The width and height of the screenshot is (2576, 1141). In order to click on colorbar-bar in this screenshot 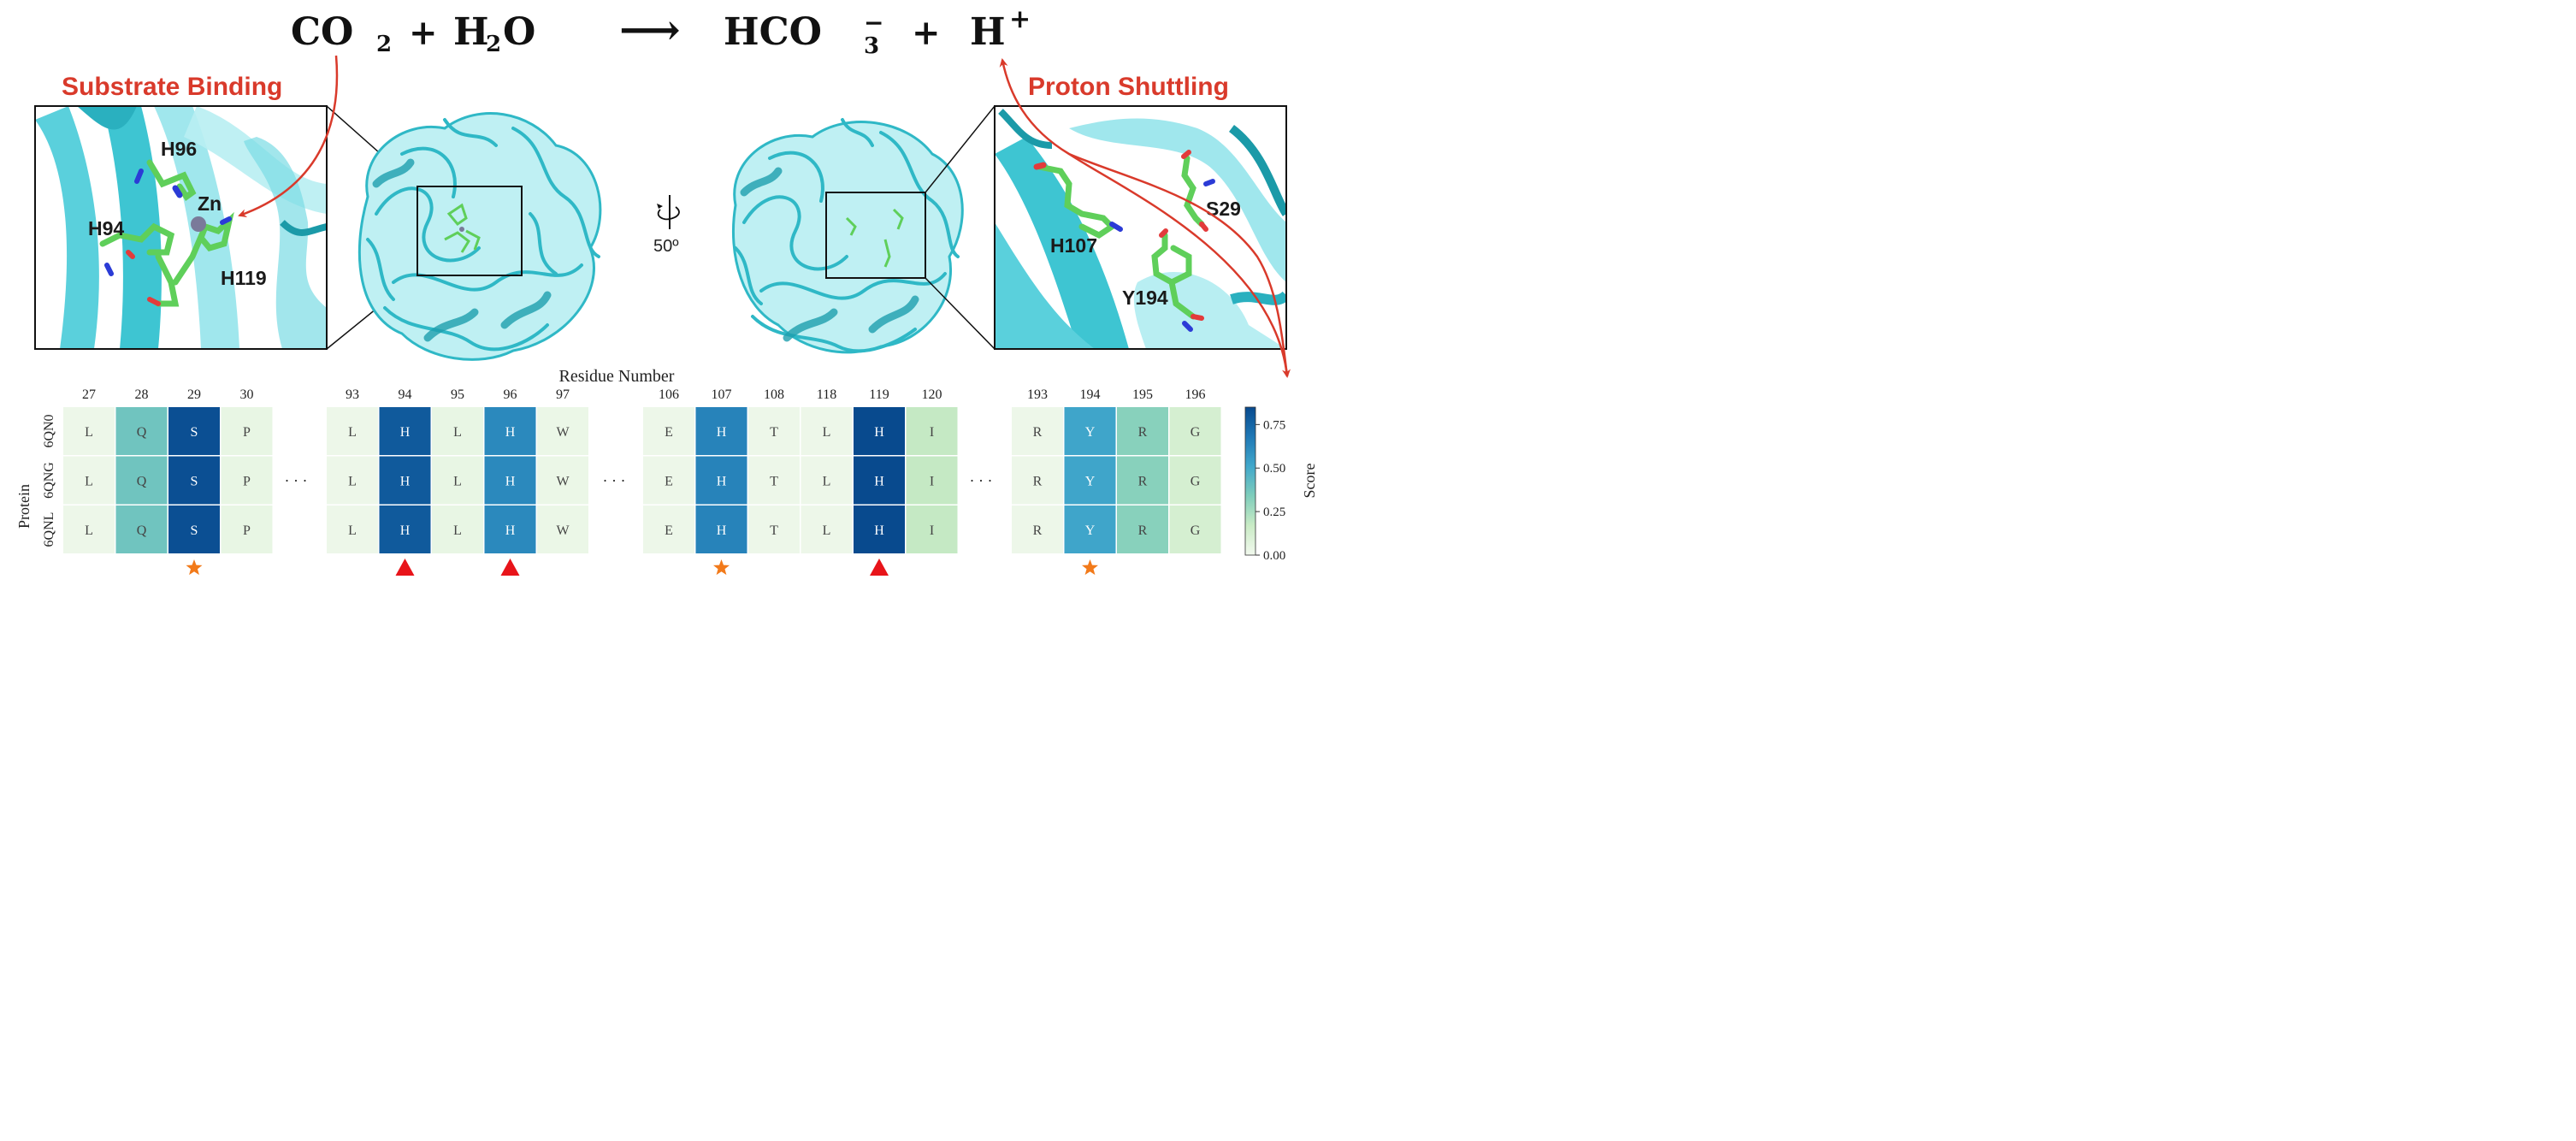, I will do `click(1250, 481)`.